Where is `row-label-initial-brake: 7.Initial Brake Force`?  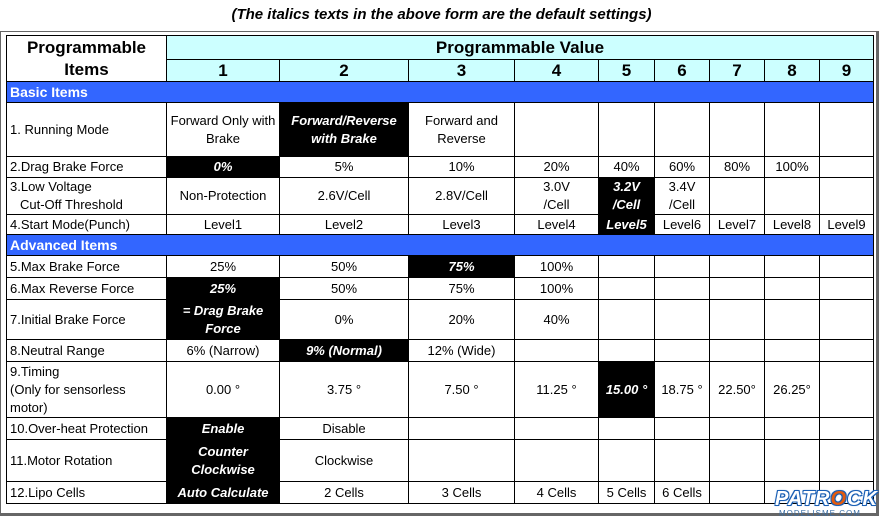
row-label-initial-brake: 7.Initial Brake Force is located at coordinates (86, 319).